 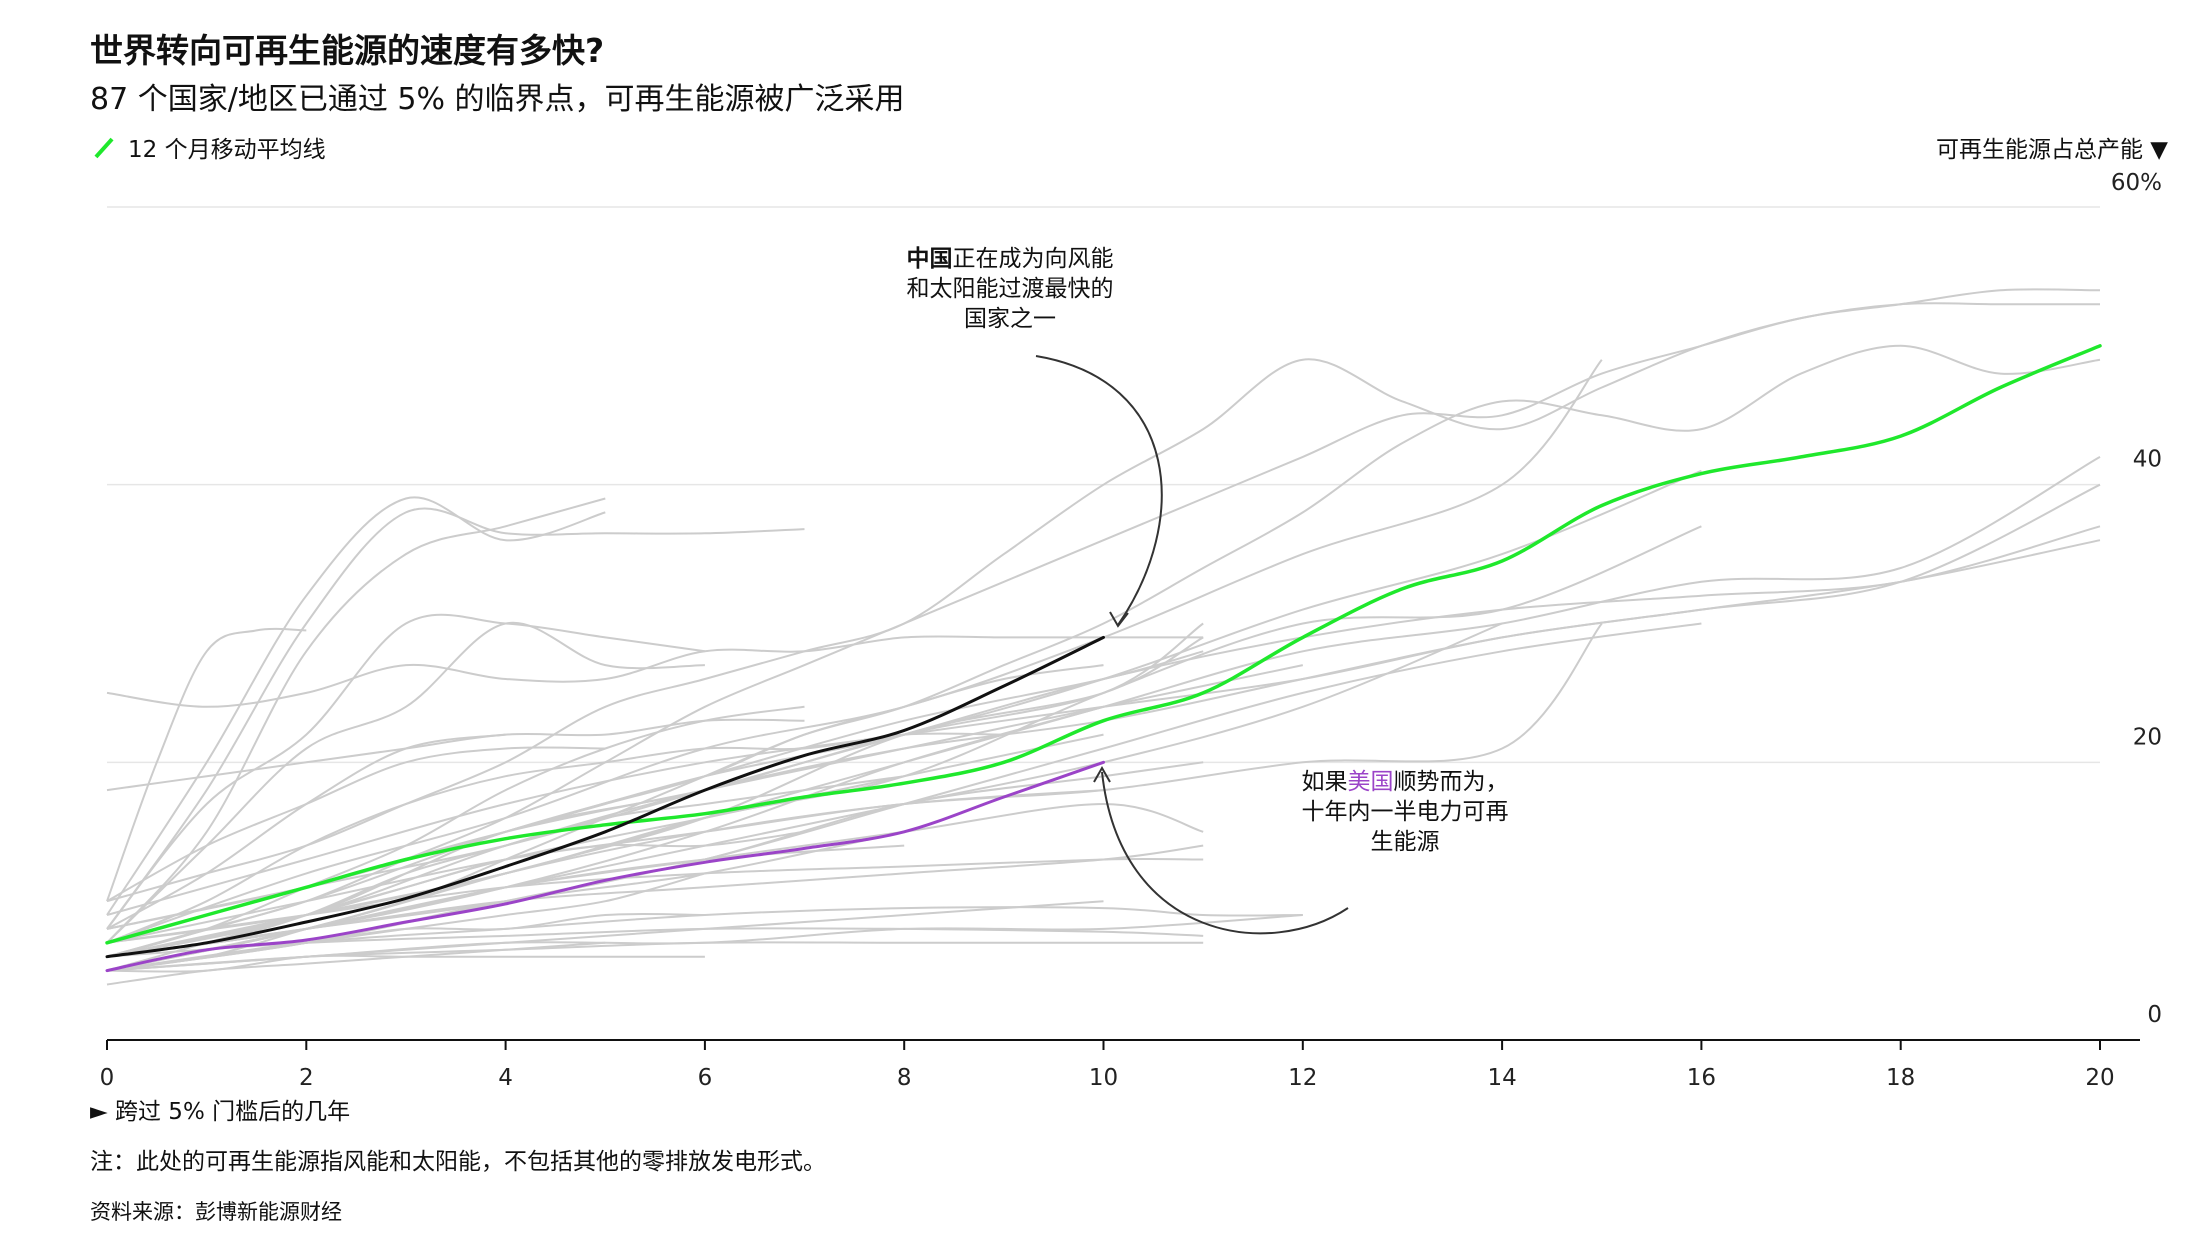 What do you see at coordinates (930, 259) in the screenshot?
I see `china-name: 中国` at bounding box center [930, 259].